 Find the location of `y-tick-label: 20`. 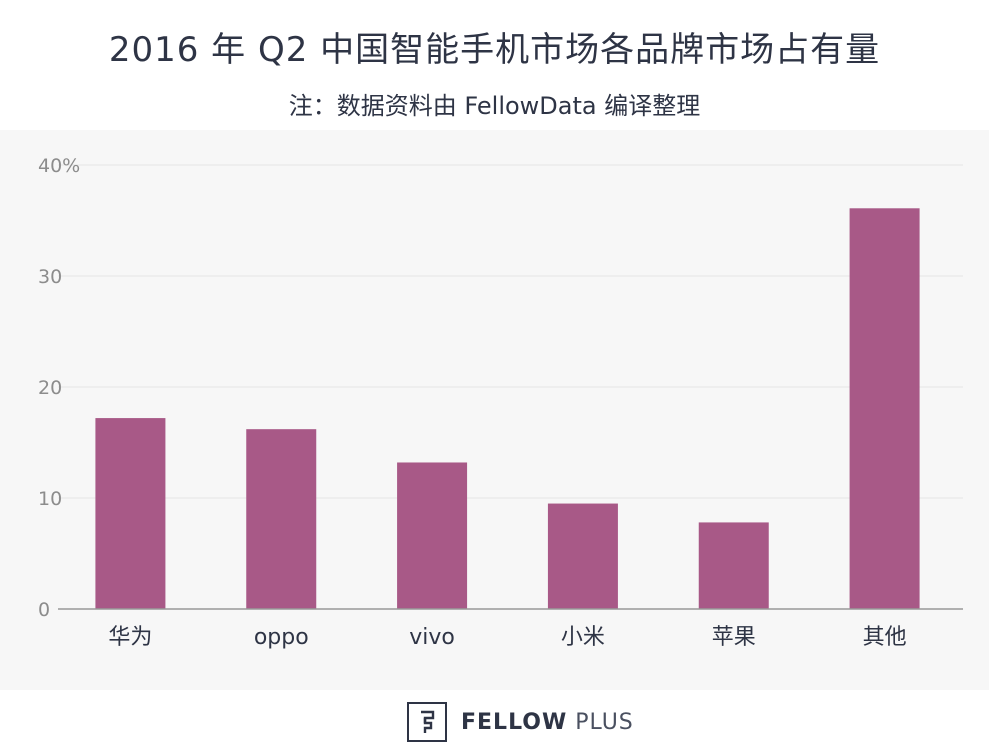

y-tick-label: 20 is located at coordinates (50, 388).